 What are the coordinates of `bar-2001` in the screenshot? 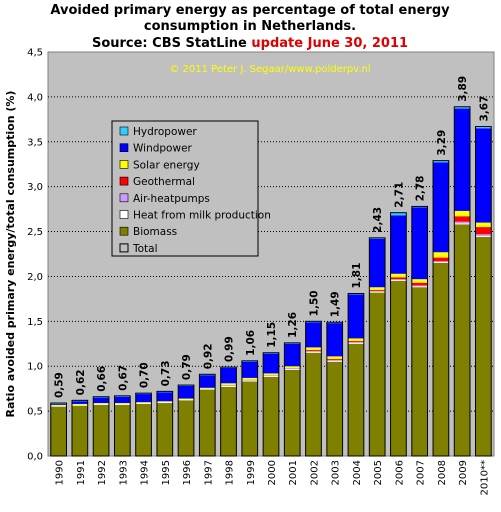 It's located at (292, 399).